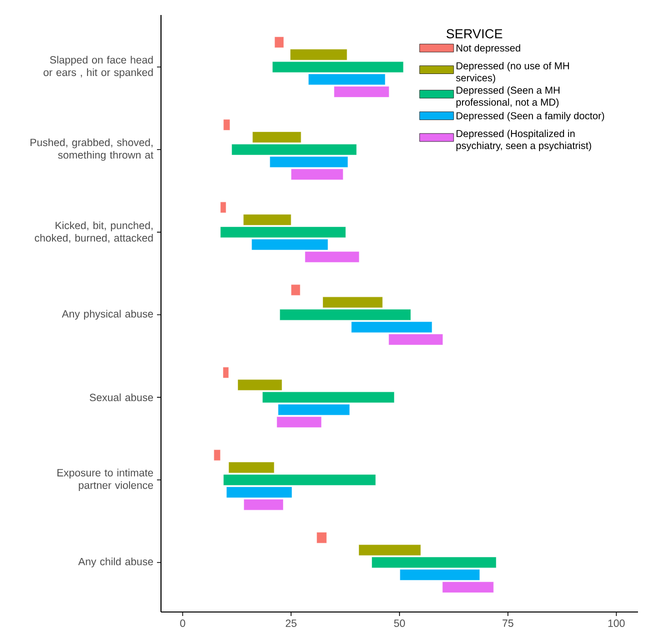 This screenshot has height=640, width=645. What do you see at coordinates (512, 73) in the screenshot?
I see `legend-label: Depressed (no use of MH services)` at bounding box center [512, 73].